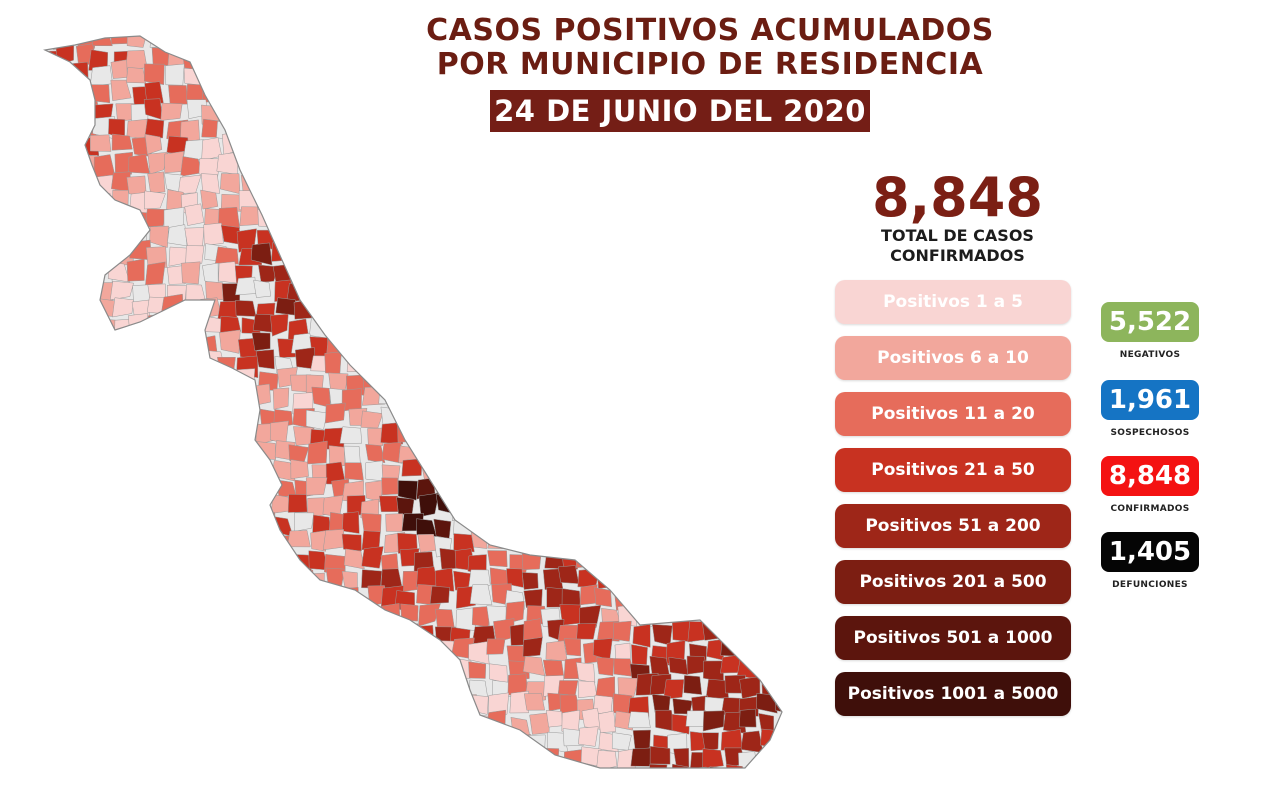  I want to click on legend-label: Positivos 6 a 10, so click(953, 358).